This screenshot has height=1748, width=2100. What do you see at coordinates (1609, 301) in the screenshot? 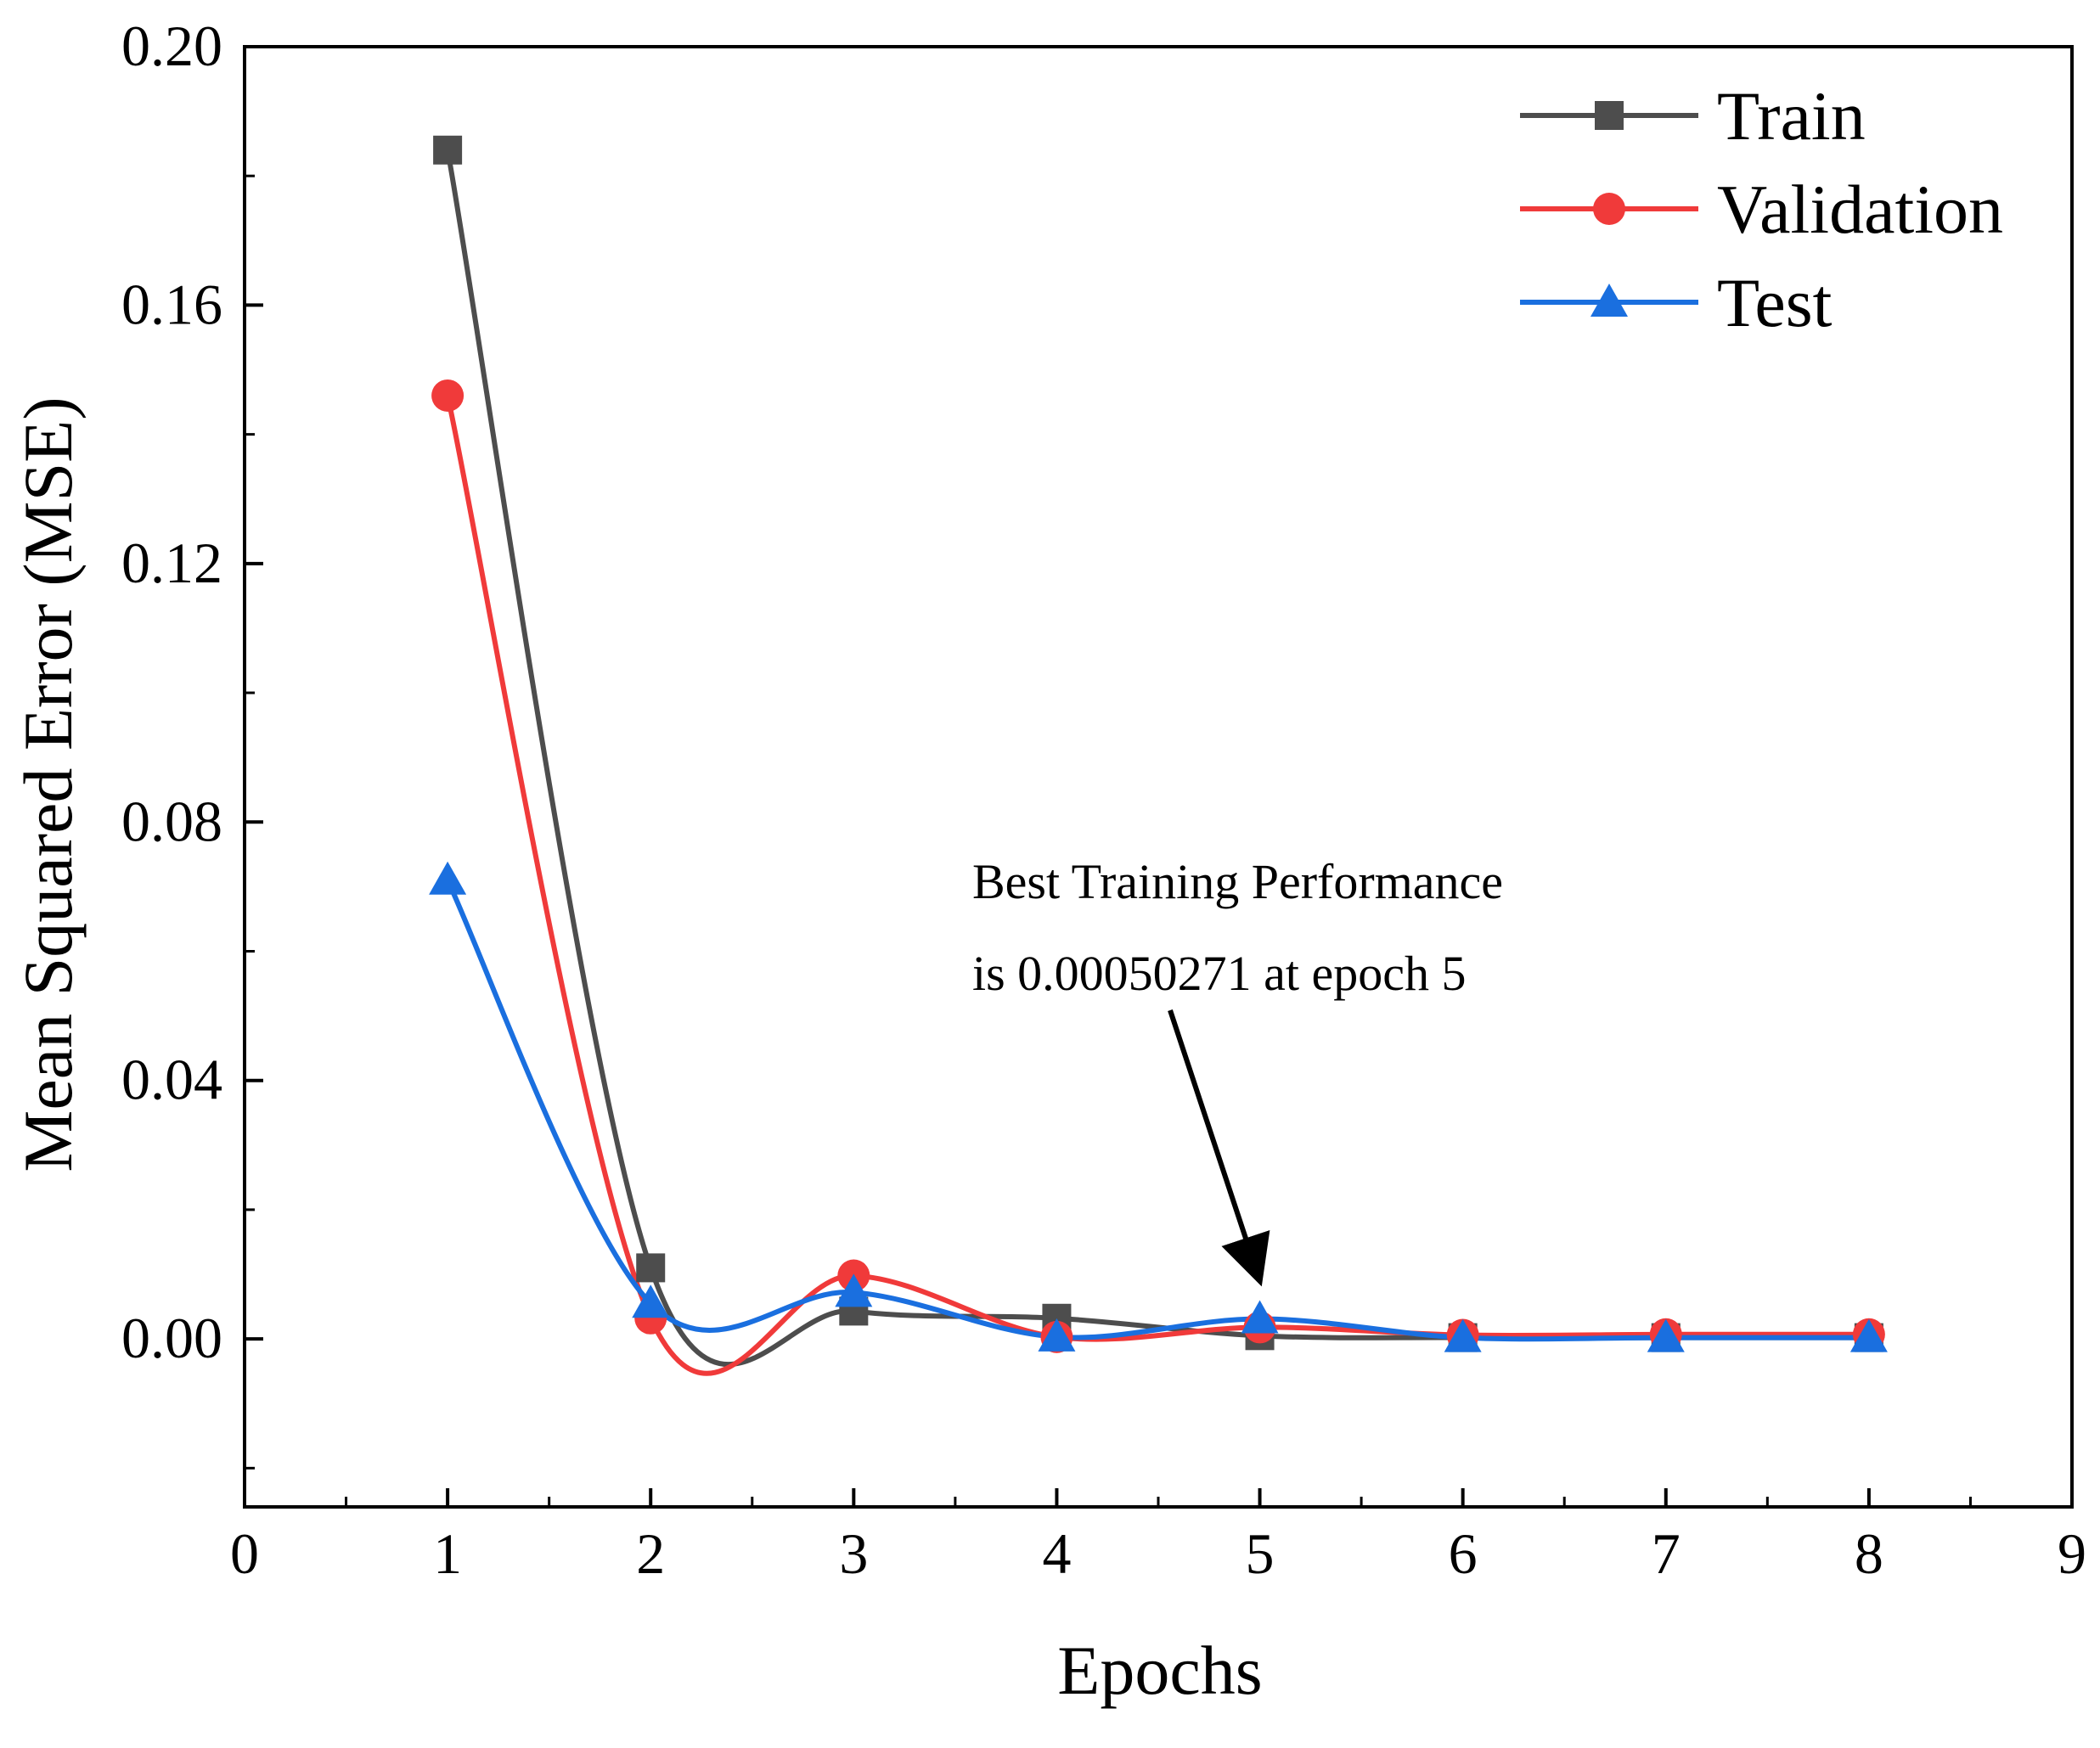
I see `legend-marker-test` at bounding box center [1609, 301].